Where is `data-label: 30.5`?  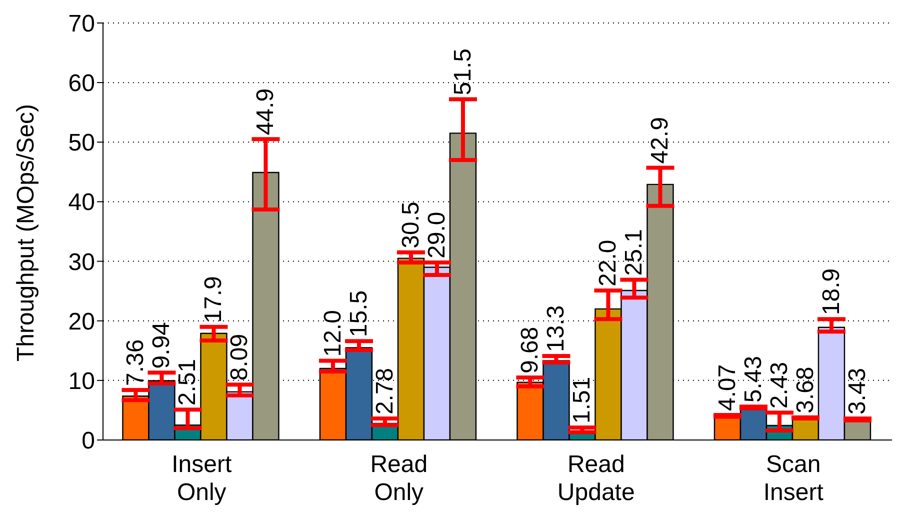
data-label: 30.5 is located at coordinates (410, 225).